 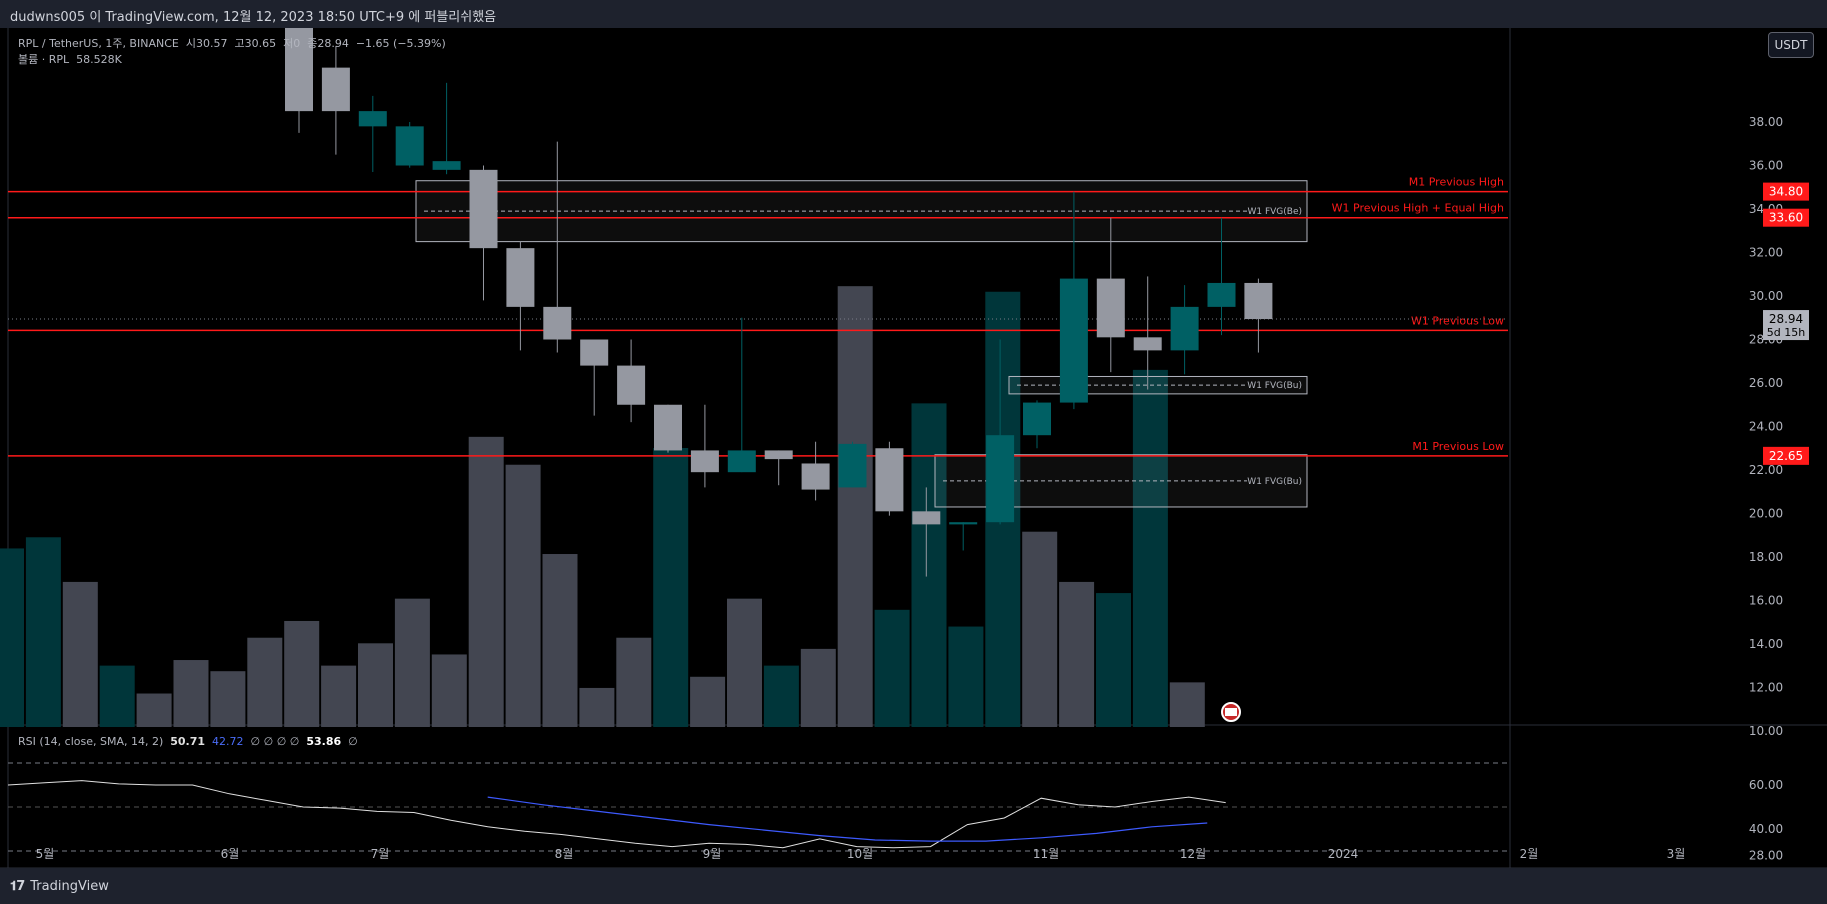 I want to click on price-tick-label: 20.00, so click(x=1766, y=514).